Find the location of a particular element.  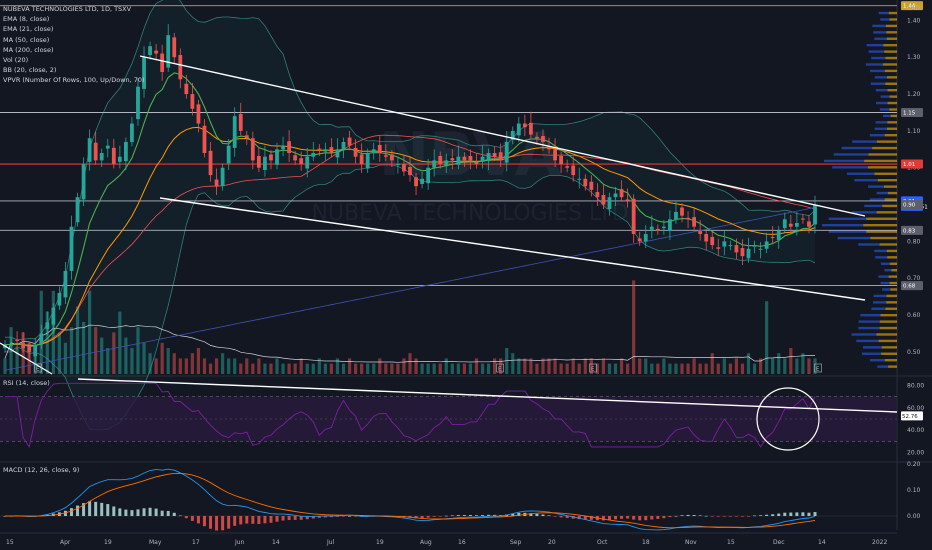

legend-ma50: MA (50, close) is located at coordinates (26, 39).